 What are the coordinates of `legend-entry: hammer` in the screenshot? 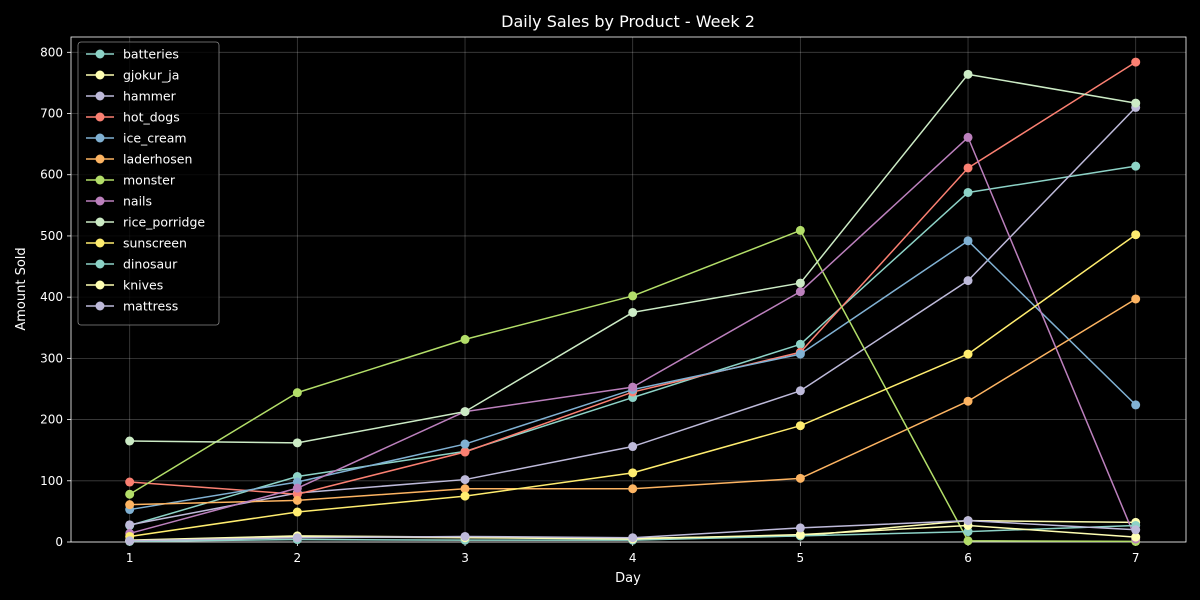 It's located at (131, 96).